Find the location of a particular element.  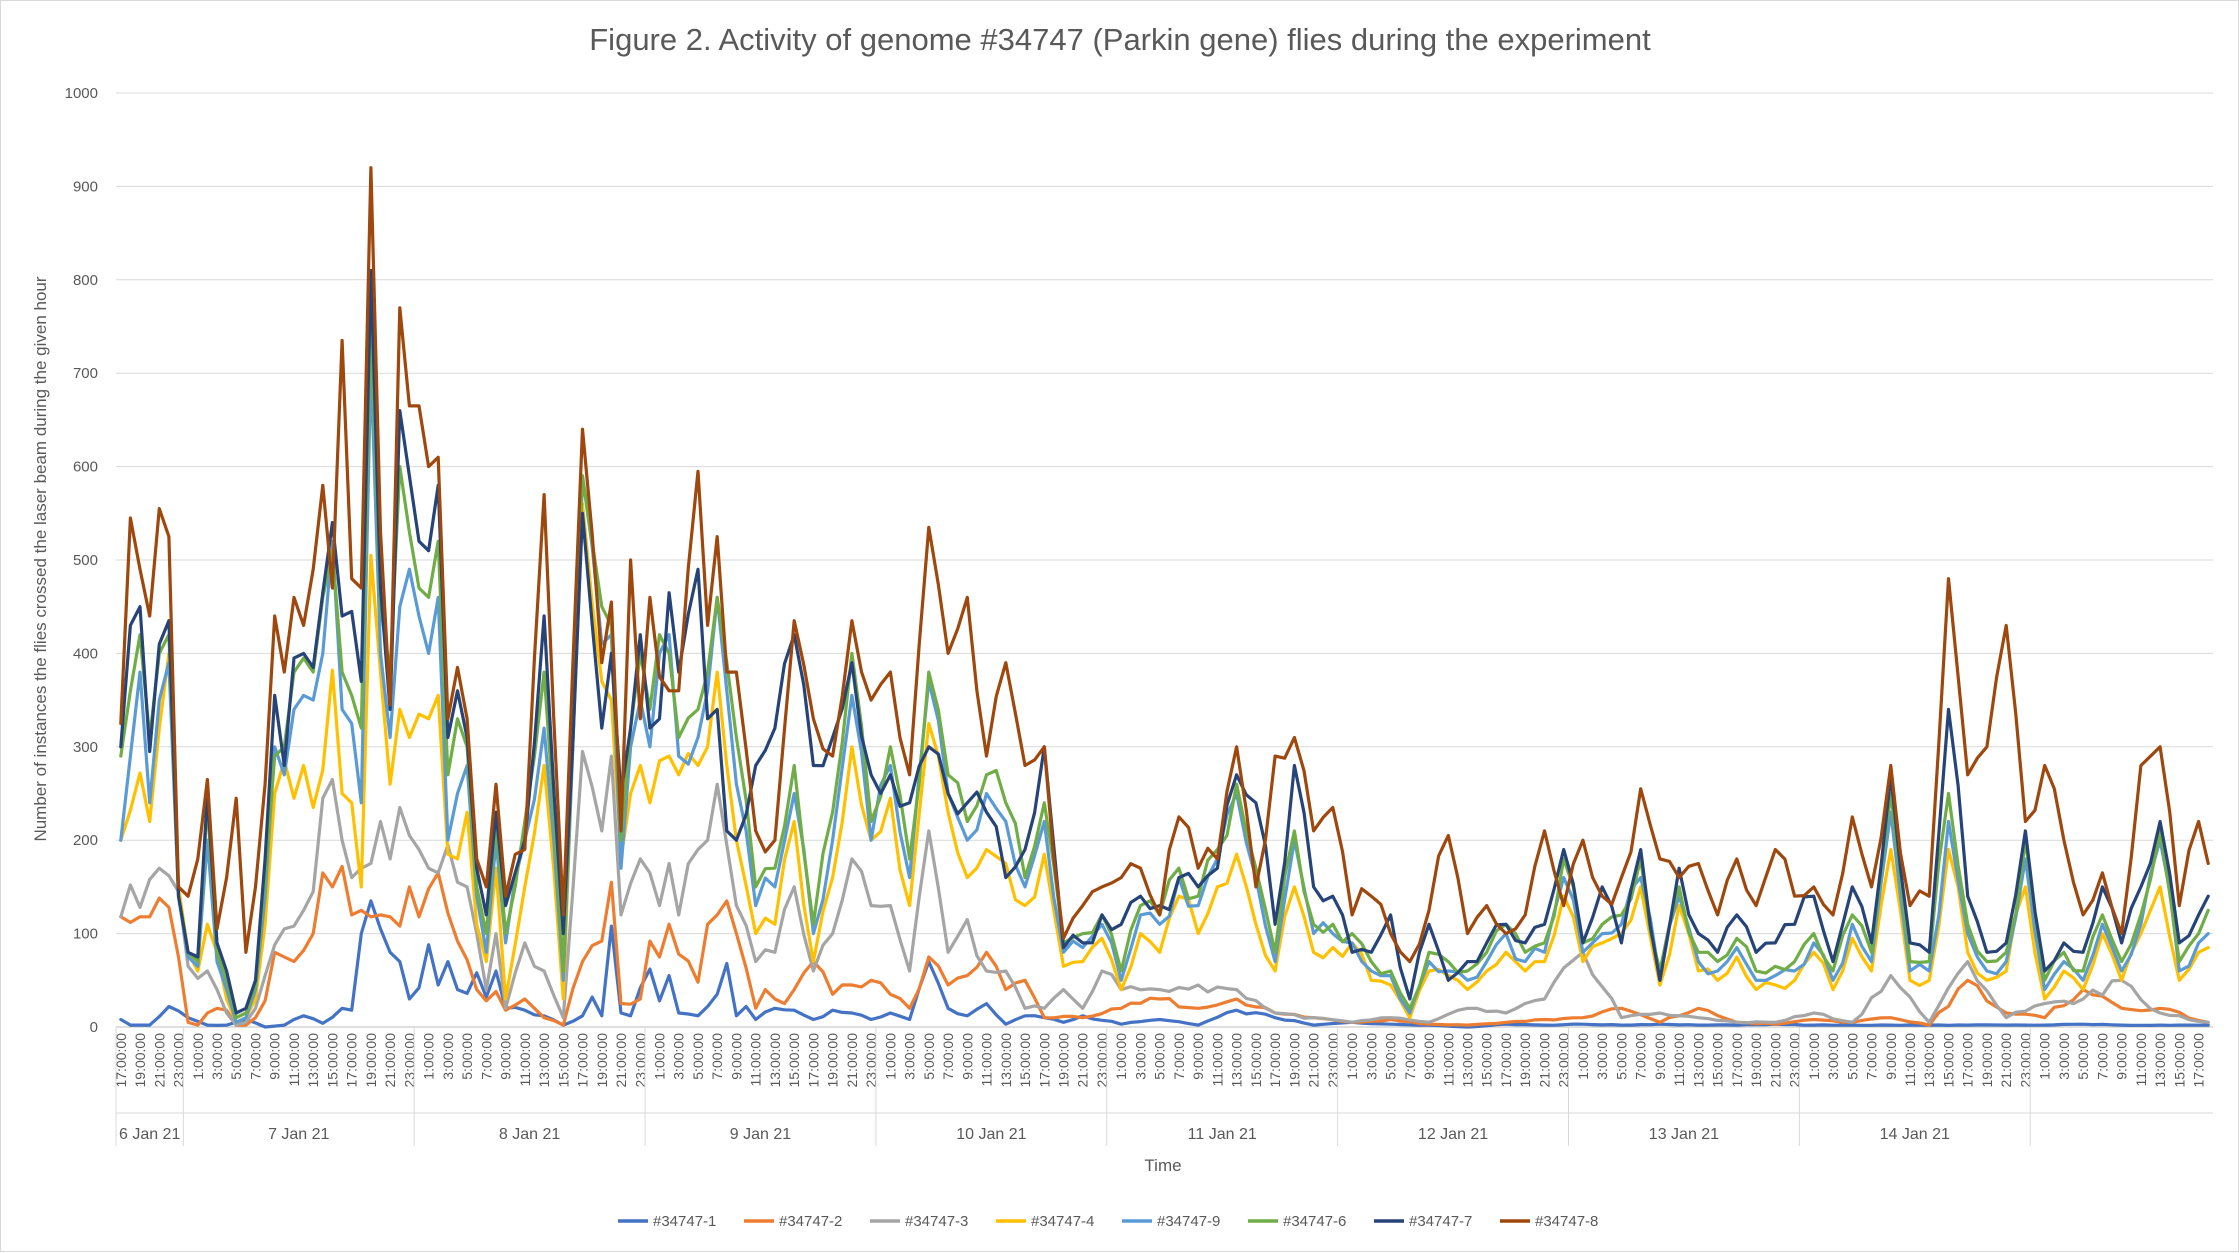

day-label: 7 Jan 21 is located at coordinates (298, 1134).